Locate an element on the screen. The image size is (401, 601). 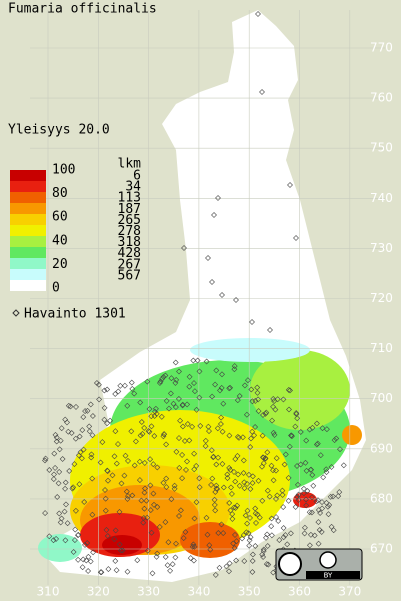
northing-label: 770 is located at coordinates (381, 48).